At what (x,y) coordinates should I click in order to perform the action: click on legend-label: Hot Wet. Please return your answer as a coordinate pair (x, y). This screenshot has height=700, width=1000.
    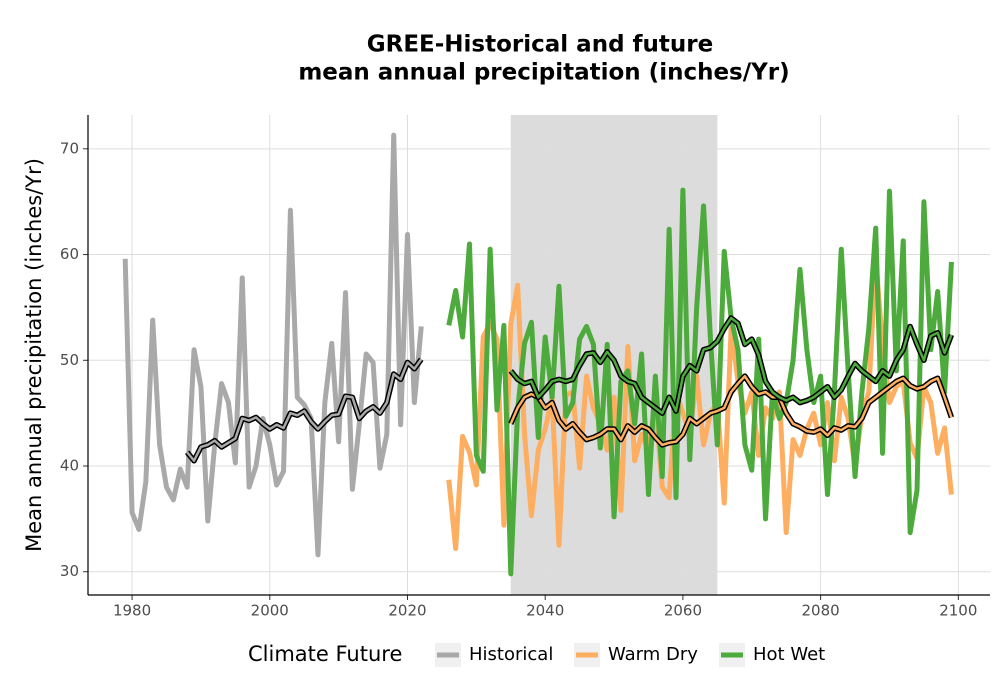
    Looking at the image, I should click on (789, 654).